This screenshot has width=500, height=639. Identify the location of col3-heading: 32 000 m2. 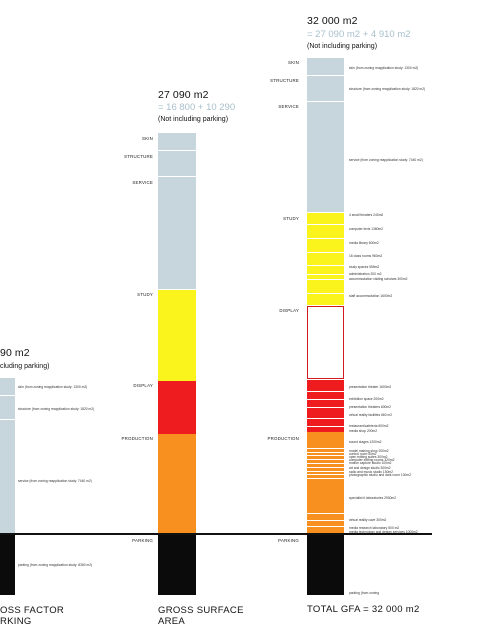
(332, 21).